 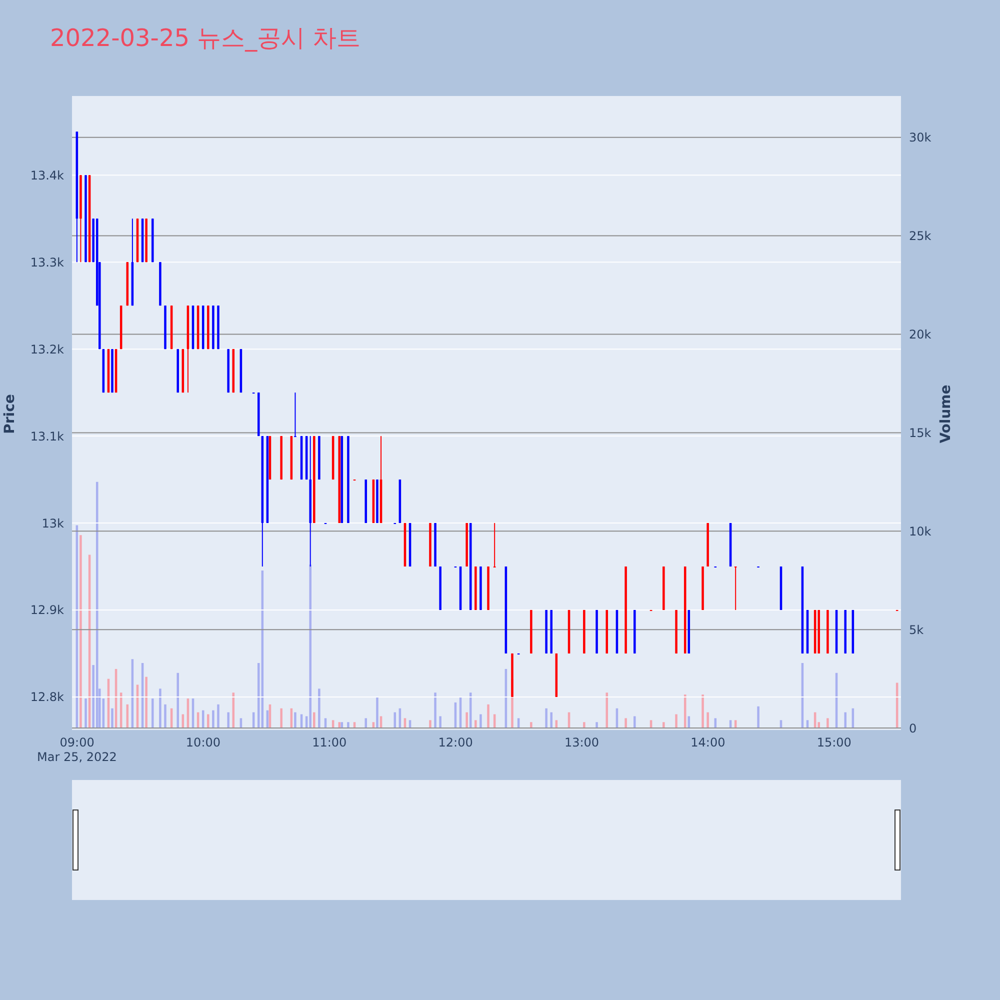 I want to click on y-tick-label: 12.9k, so click(x=47, y=610).